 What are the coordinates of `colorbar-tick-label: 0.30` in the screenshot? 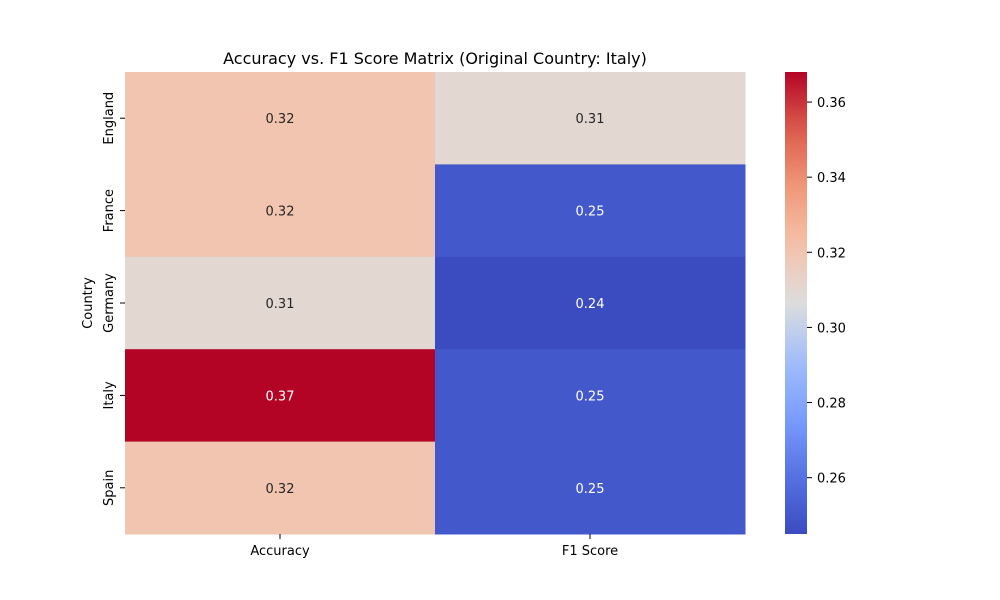 It's located at (831, 328).